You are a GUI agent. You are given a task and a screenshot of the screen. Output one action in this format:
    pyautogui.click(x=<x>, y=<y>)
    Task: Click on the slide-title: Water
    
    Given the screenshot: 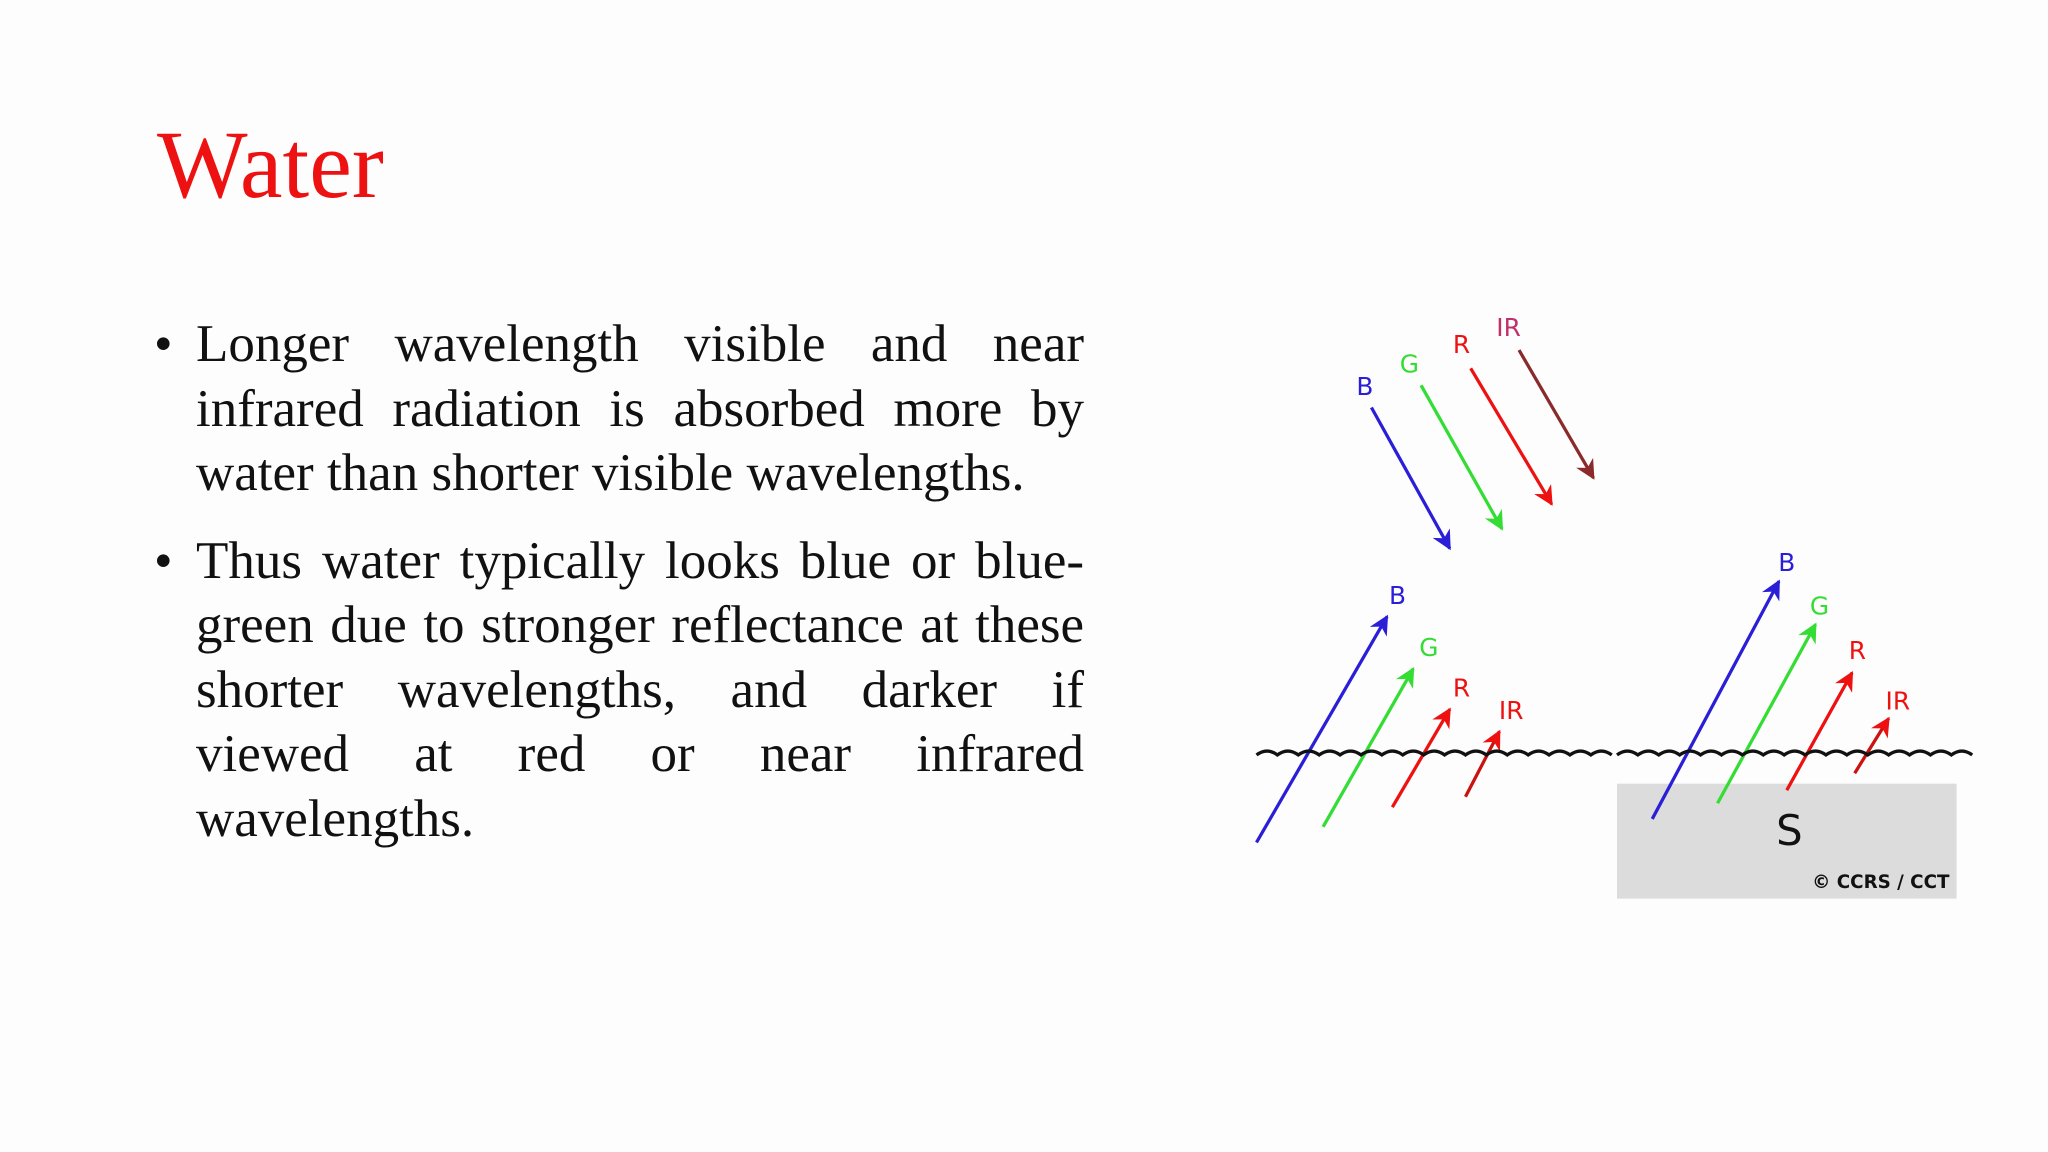 What is the action you would take?
    pyautogui.click(x=270, y=164)
    